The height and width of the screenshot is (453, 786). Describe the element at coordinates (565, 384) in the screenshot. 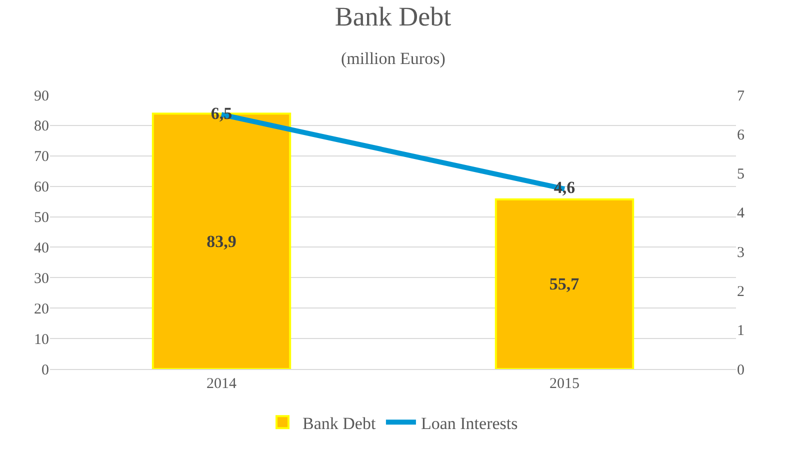

I see `x-tick-label: 2015` at that location.